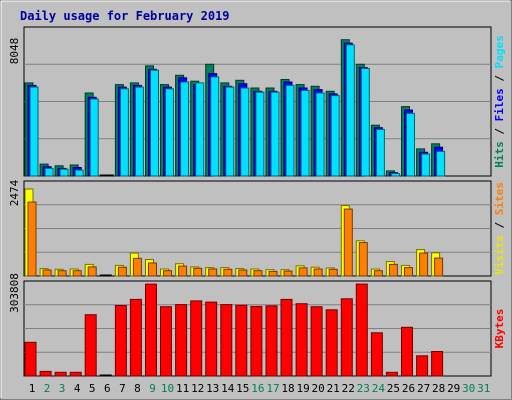 This screenshot has height=400, width=512. I want to click on day-label-1: 1, so click(32, 388).